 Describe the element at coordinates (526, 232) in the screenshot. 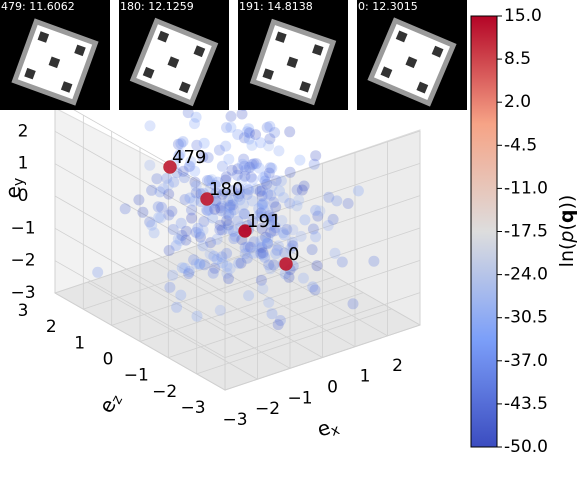

I see `colorbar-tick-label: -17.5` at that location.